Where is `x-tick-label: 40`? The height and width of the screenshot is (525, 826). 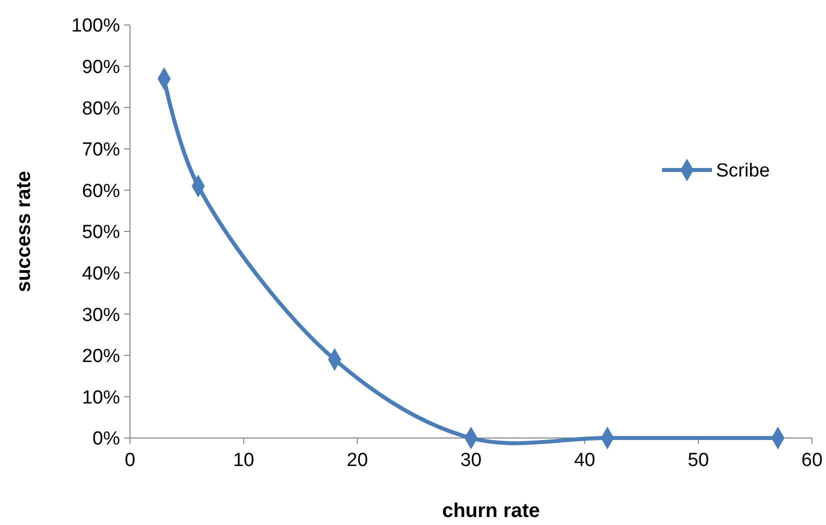 x-tick-label: 40 is located at coordinates (585, 460).